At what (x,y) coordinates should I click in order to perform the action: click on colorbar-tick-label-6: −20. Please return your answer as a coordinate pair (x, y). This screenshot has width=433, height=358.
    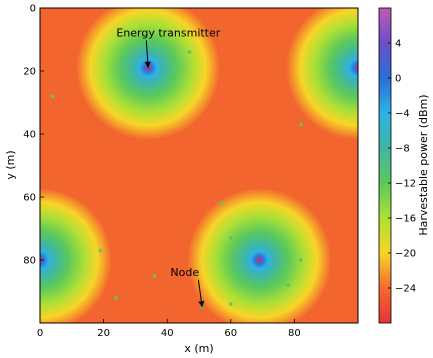
    Looking at the image, I should click on (405, 254).